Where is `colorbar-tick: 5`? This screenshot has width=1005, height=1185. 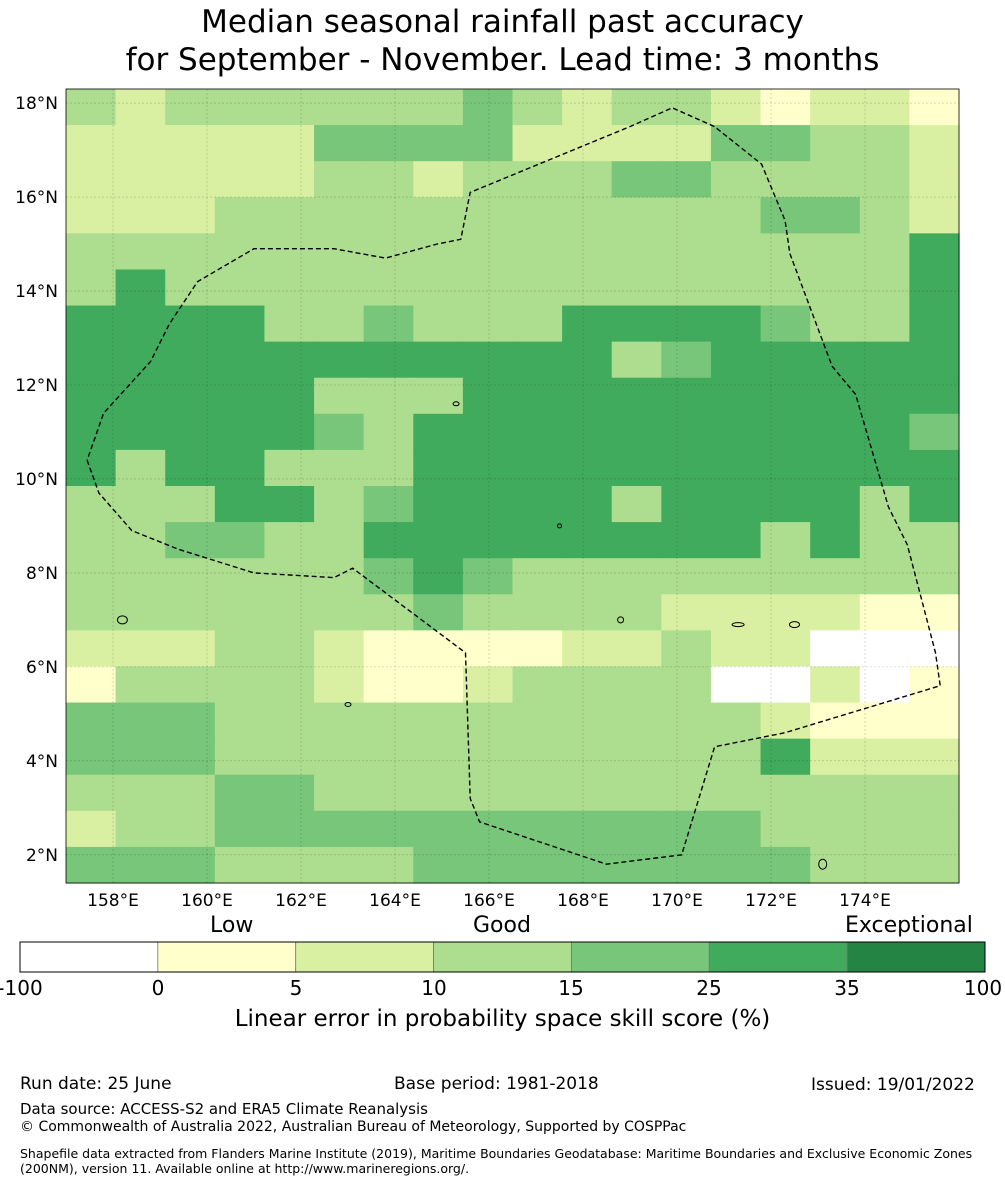
colorbar-tick: 5 is located at coordinates (296, 988).